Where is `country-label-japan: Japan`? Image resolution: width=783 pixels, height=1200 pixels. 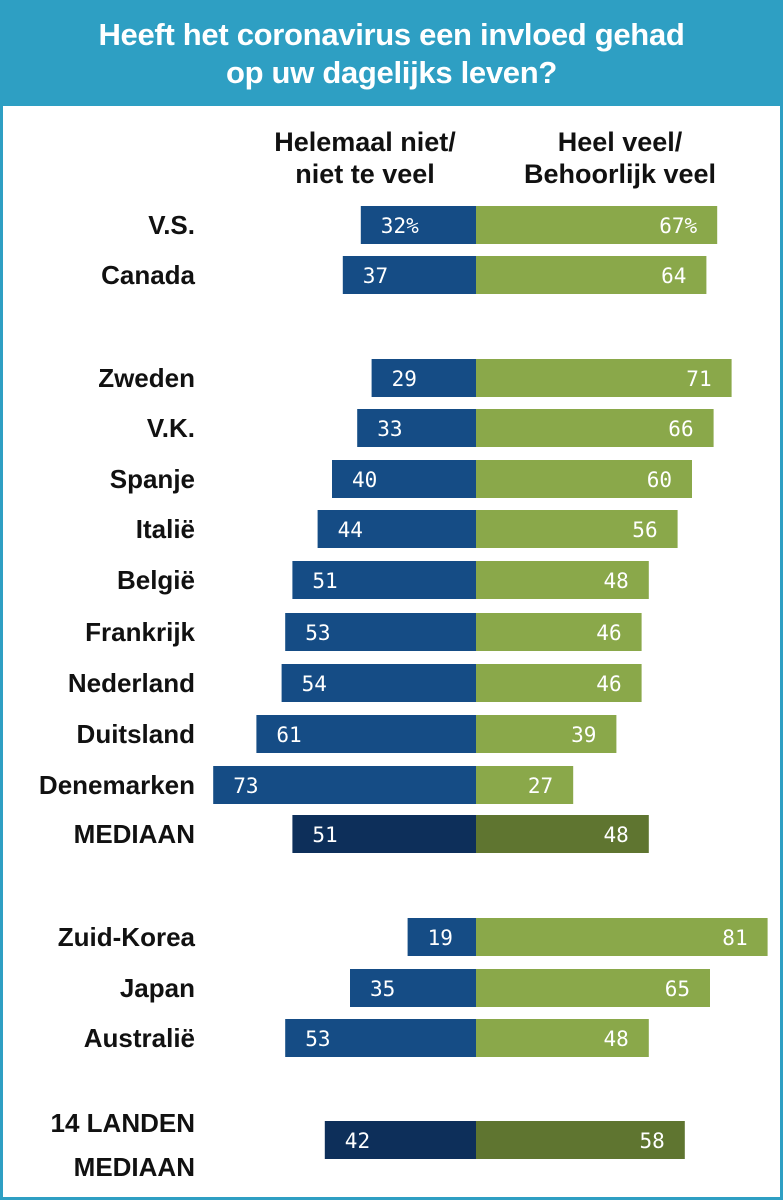
country-label-japan: Japan is located at coordinates (157, 988).